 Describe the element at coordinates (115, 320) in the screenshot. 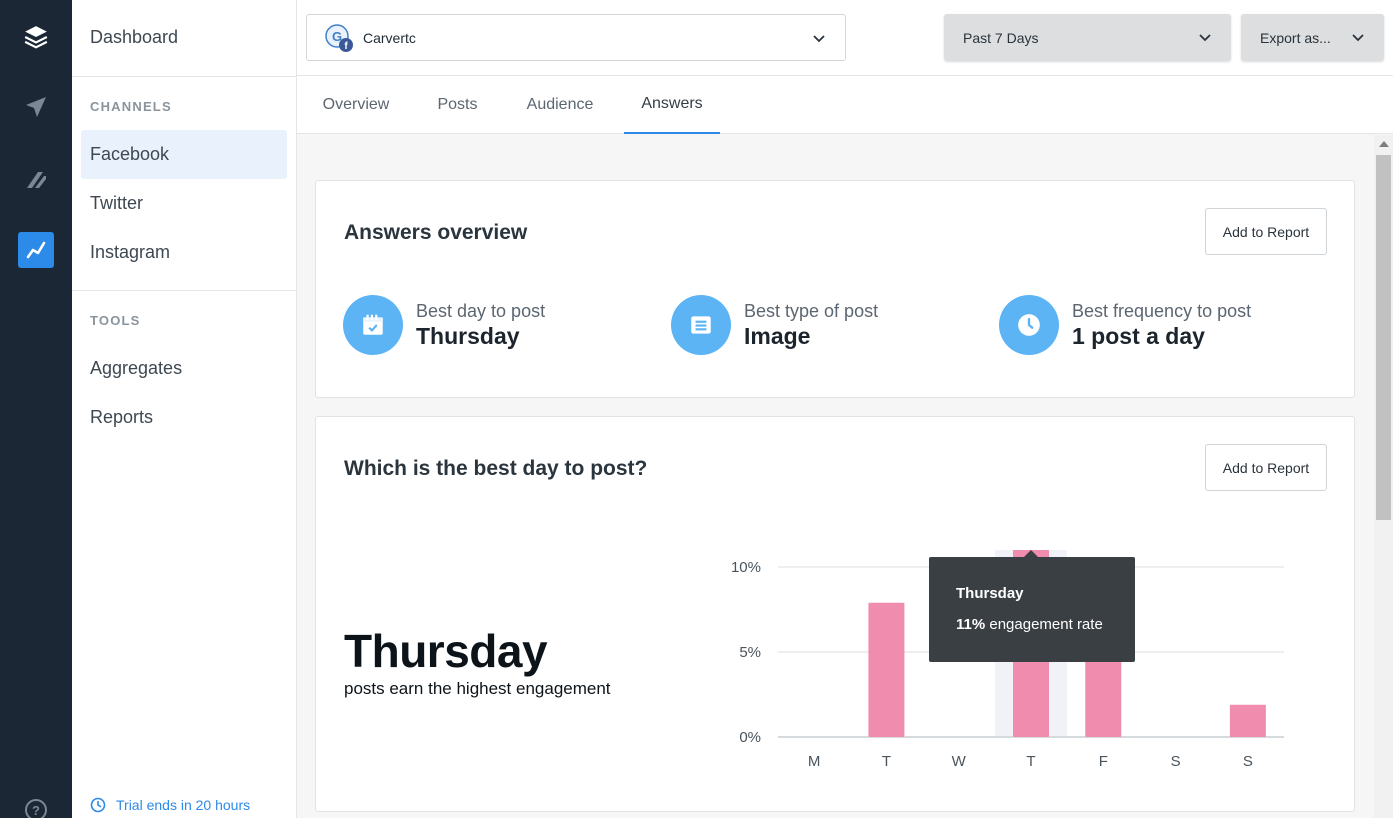

I see `tools-heading: TOOLS` at that location.